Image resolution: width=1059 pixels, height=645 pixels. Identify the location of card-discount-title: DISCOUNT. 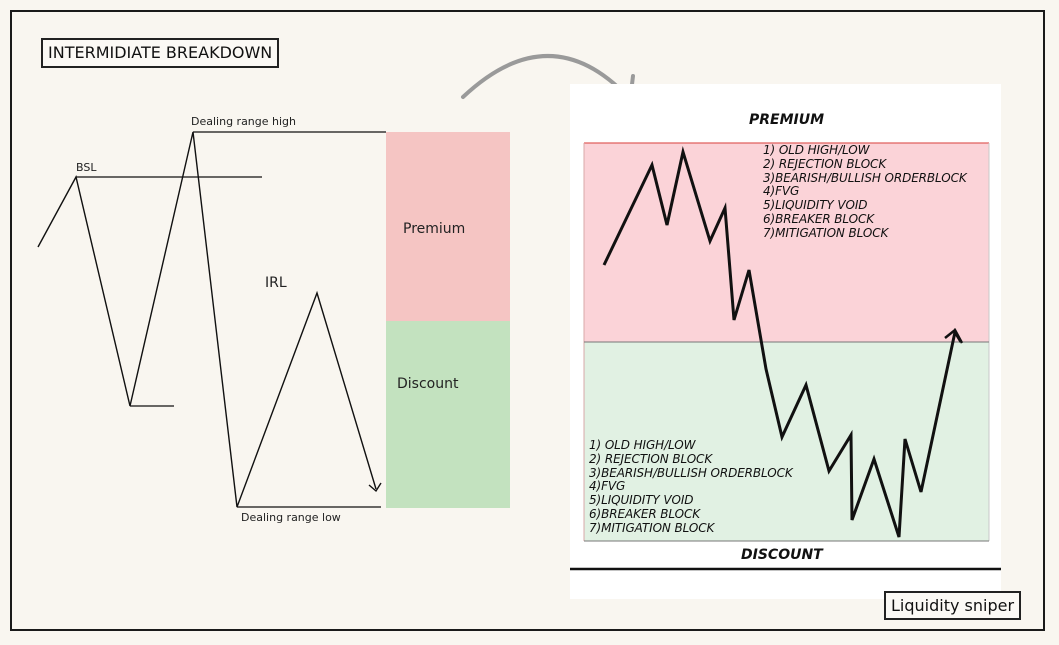
(782, 555).